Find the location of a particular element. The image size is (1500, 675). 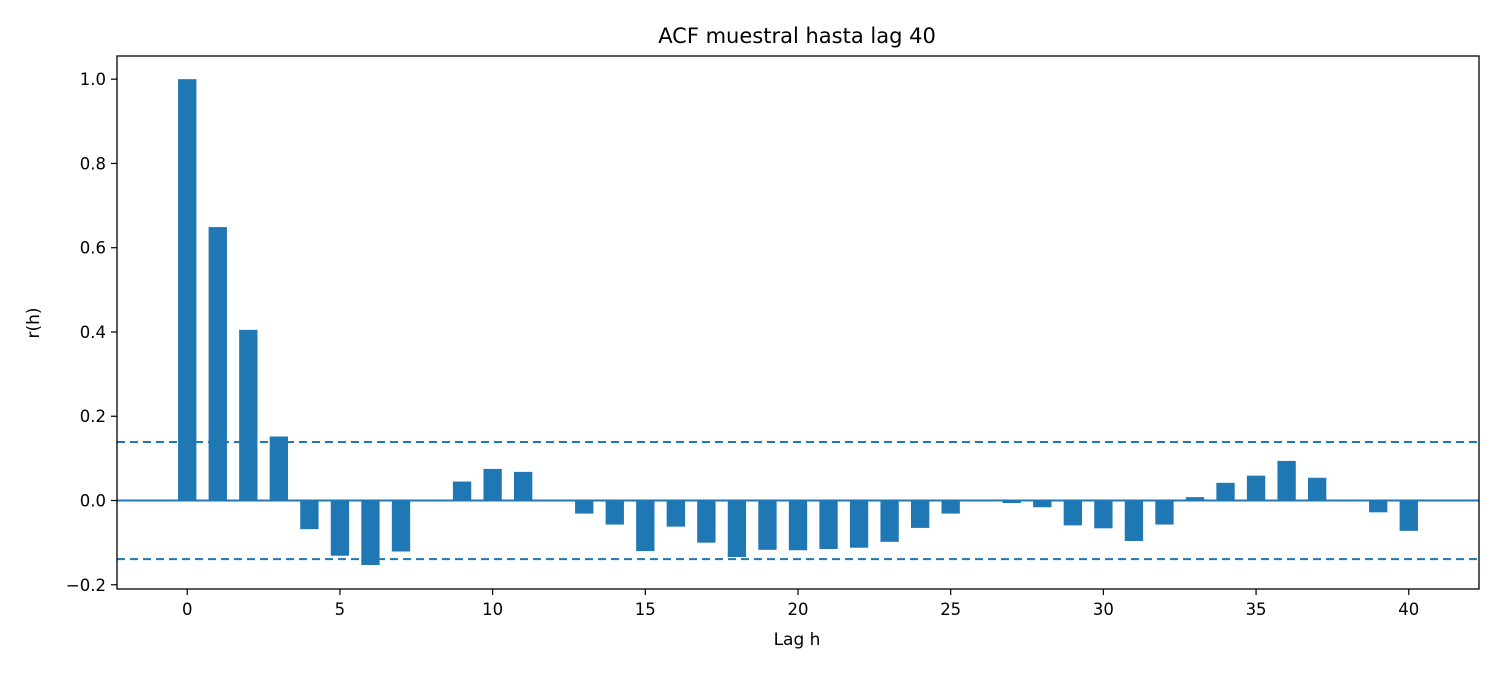

x-axis-label: Lag h is located at coordinates (797, 640).